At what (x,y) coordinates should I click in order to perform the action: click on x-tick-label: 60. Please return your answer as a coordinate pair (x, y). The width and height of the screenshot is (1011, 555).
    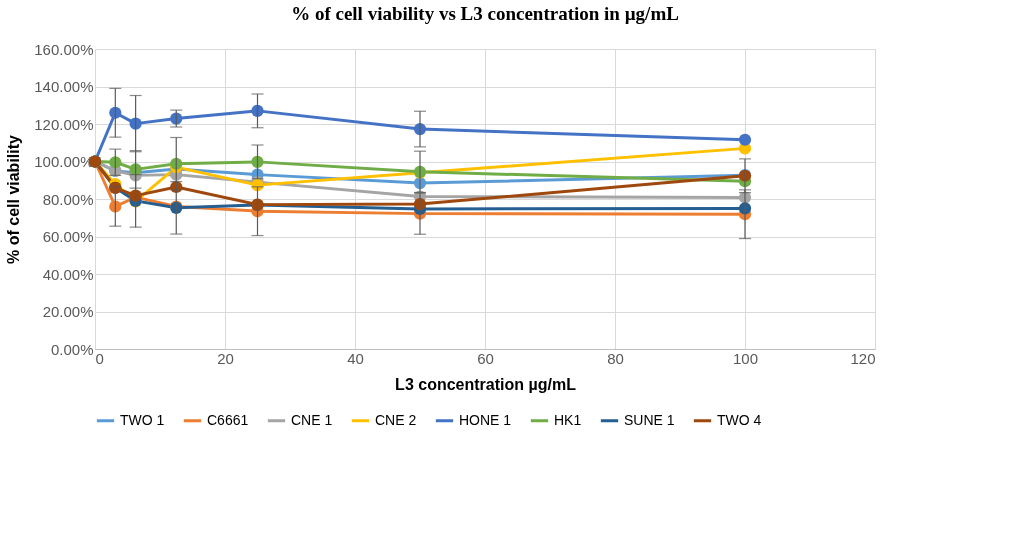
    Looking at the image, I should click on (485, 358).